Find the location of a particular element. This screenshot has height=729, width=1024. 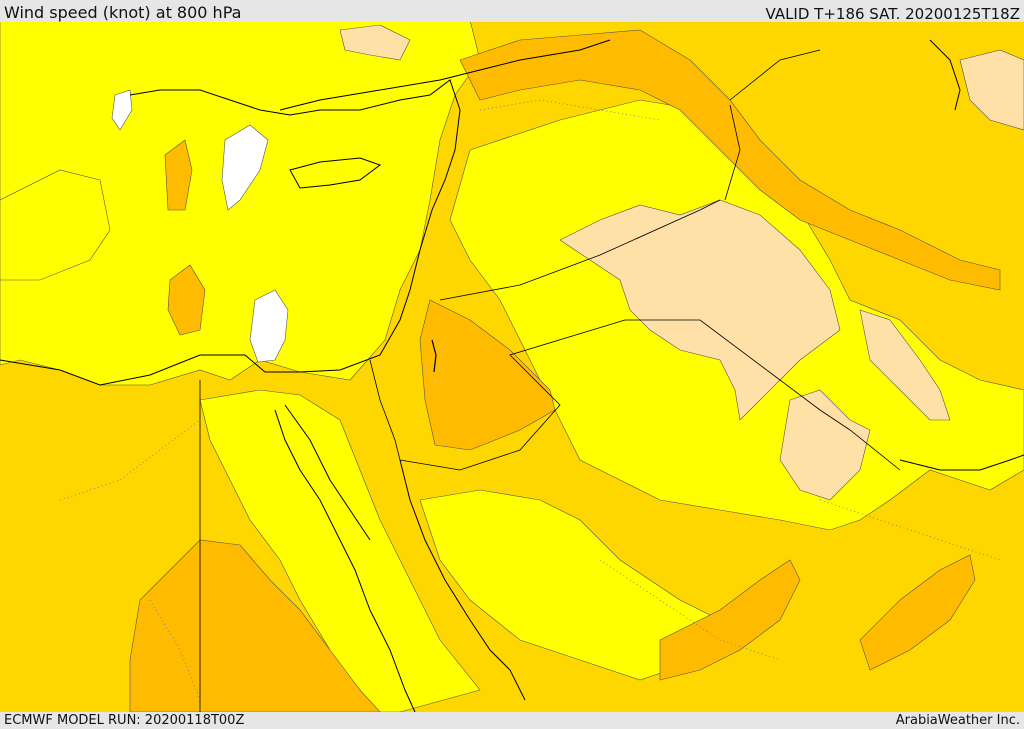

band-peach-caspian is located at coordinates (991, 90).